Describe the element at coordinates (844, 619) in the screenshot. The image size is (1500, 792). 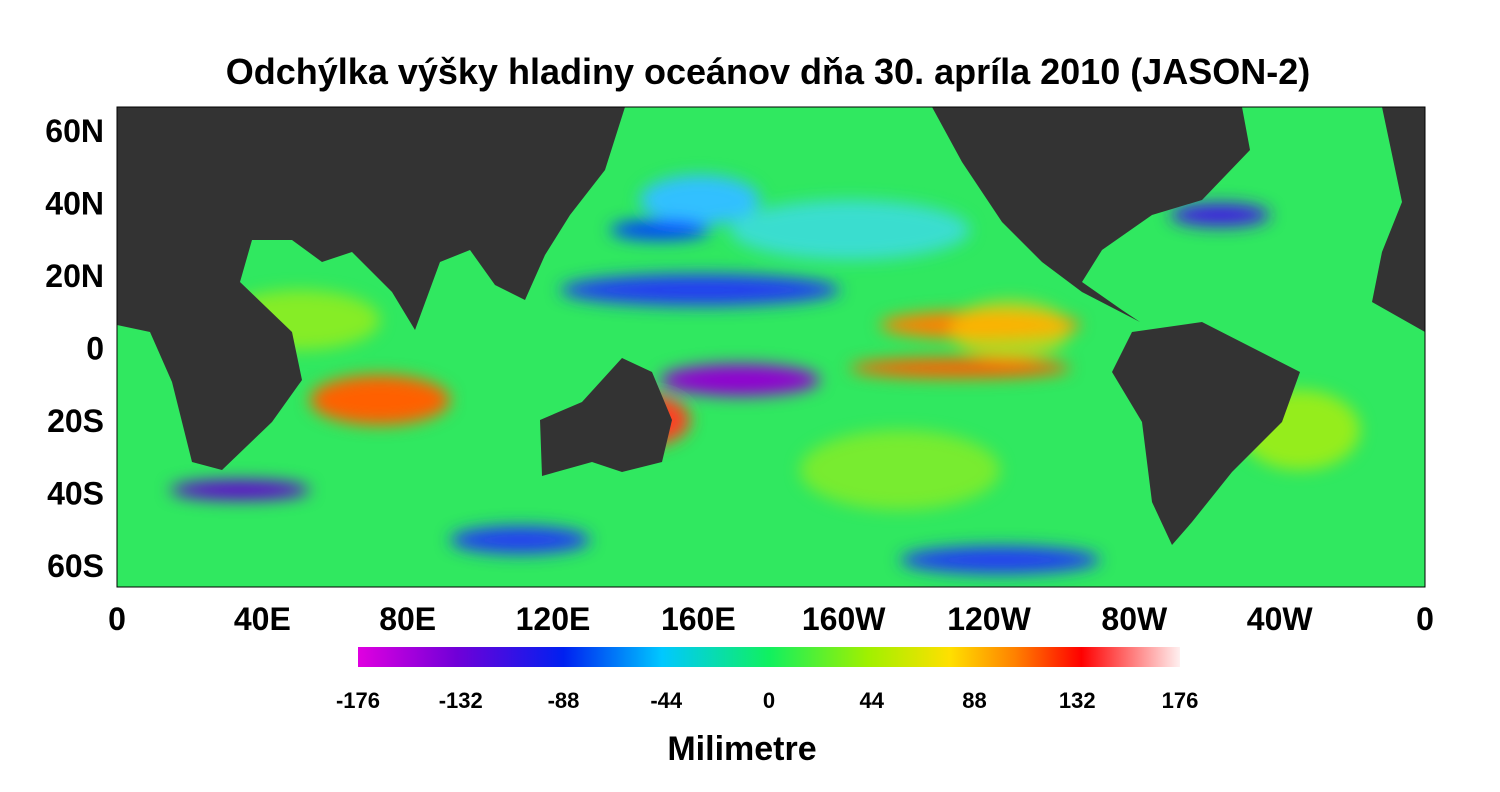
I see `lon-label: 160W` at that location.